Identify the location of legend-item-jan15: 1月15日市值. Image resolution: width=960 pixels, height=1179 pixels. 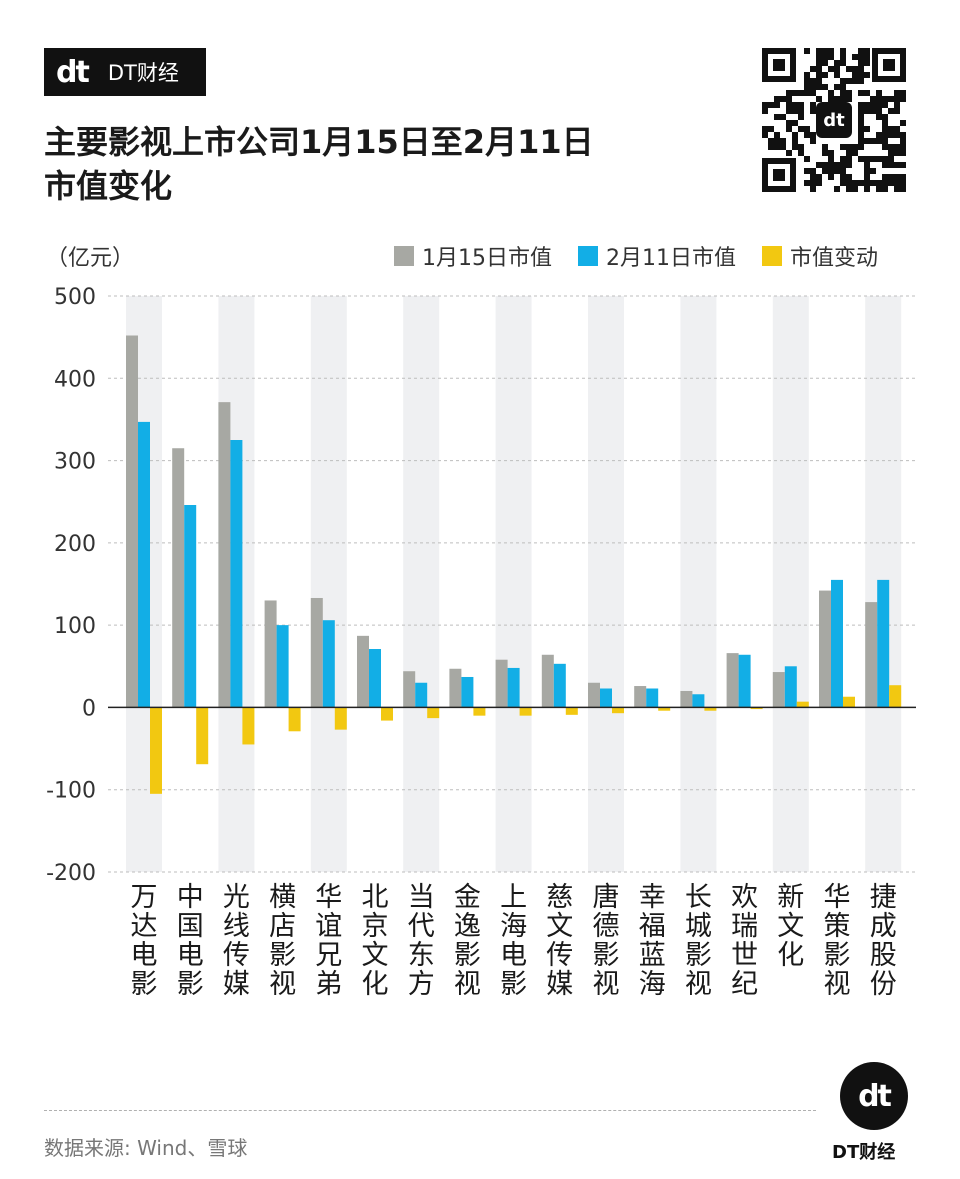
(473, 256).